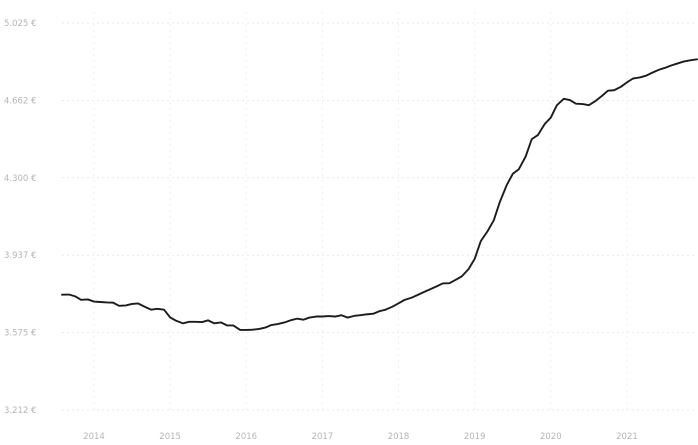 Image resolution: width=698 pixels, height=445 pixels. I want to click on x-tick-label: 2020, so click(551, 437).